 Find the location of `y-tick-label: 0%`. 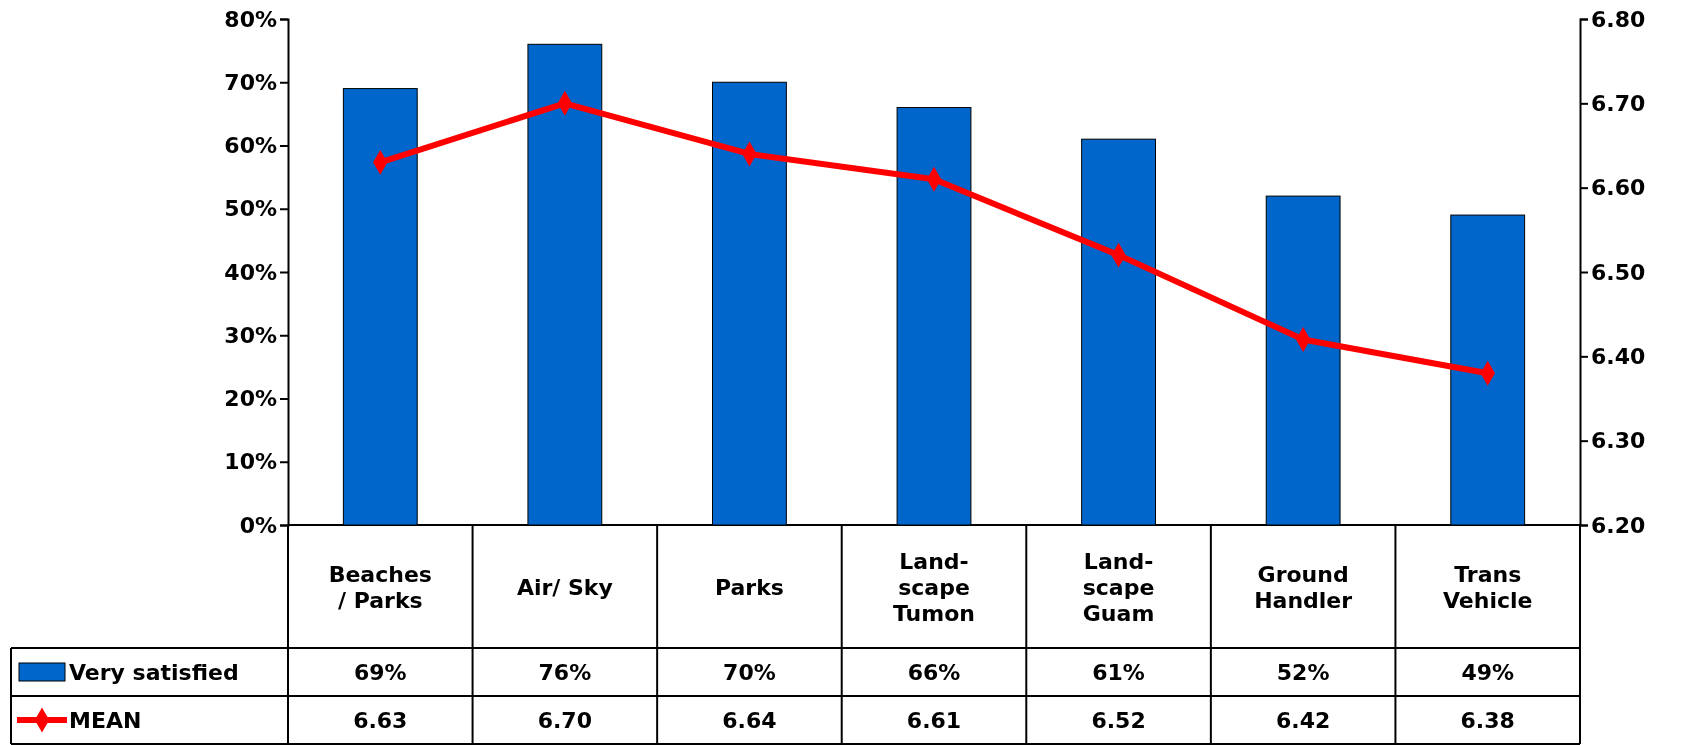

y-tick-label: 0% is located at coordinates (258, 525).